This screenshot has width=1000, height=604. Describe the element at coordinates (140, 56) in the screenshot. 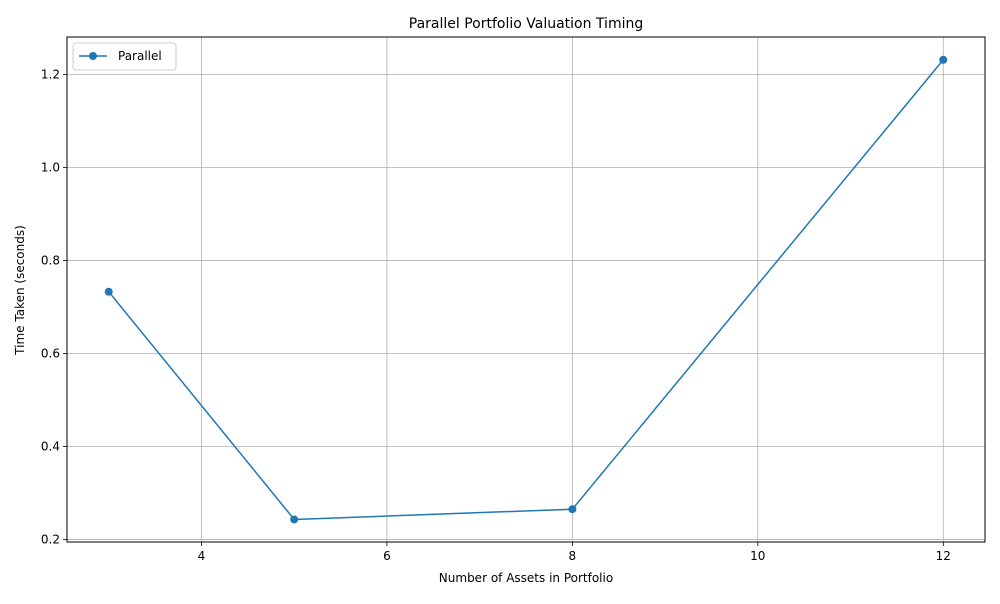

I see `legend-label: Parallel` at that location.